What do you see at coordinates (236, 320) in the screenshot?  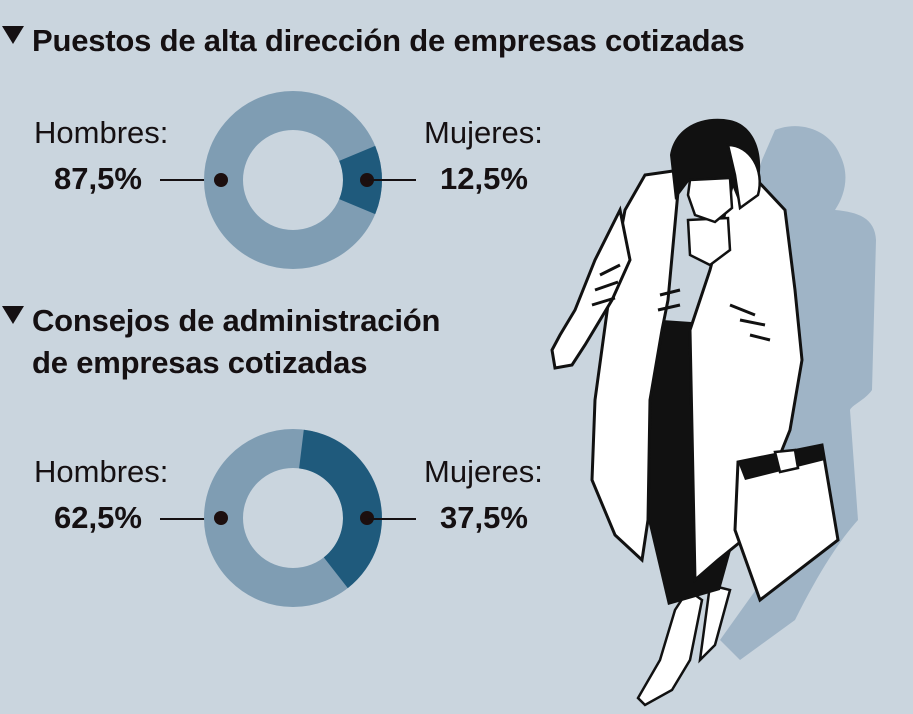 I see `section-title-consejos-line1: Consejos de administración` at bounding box center [236, 320].